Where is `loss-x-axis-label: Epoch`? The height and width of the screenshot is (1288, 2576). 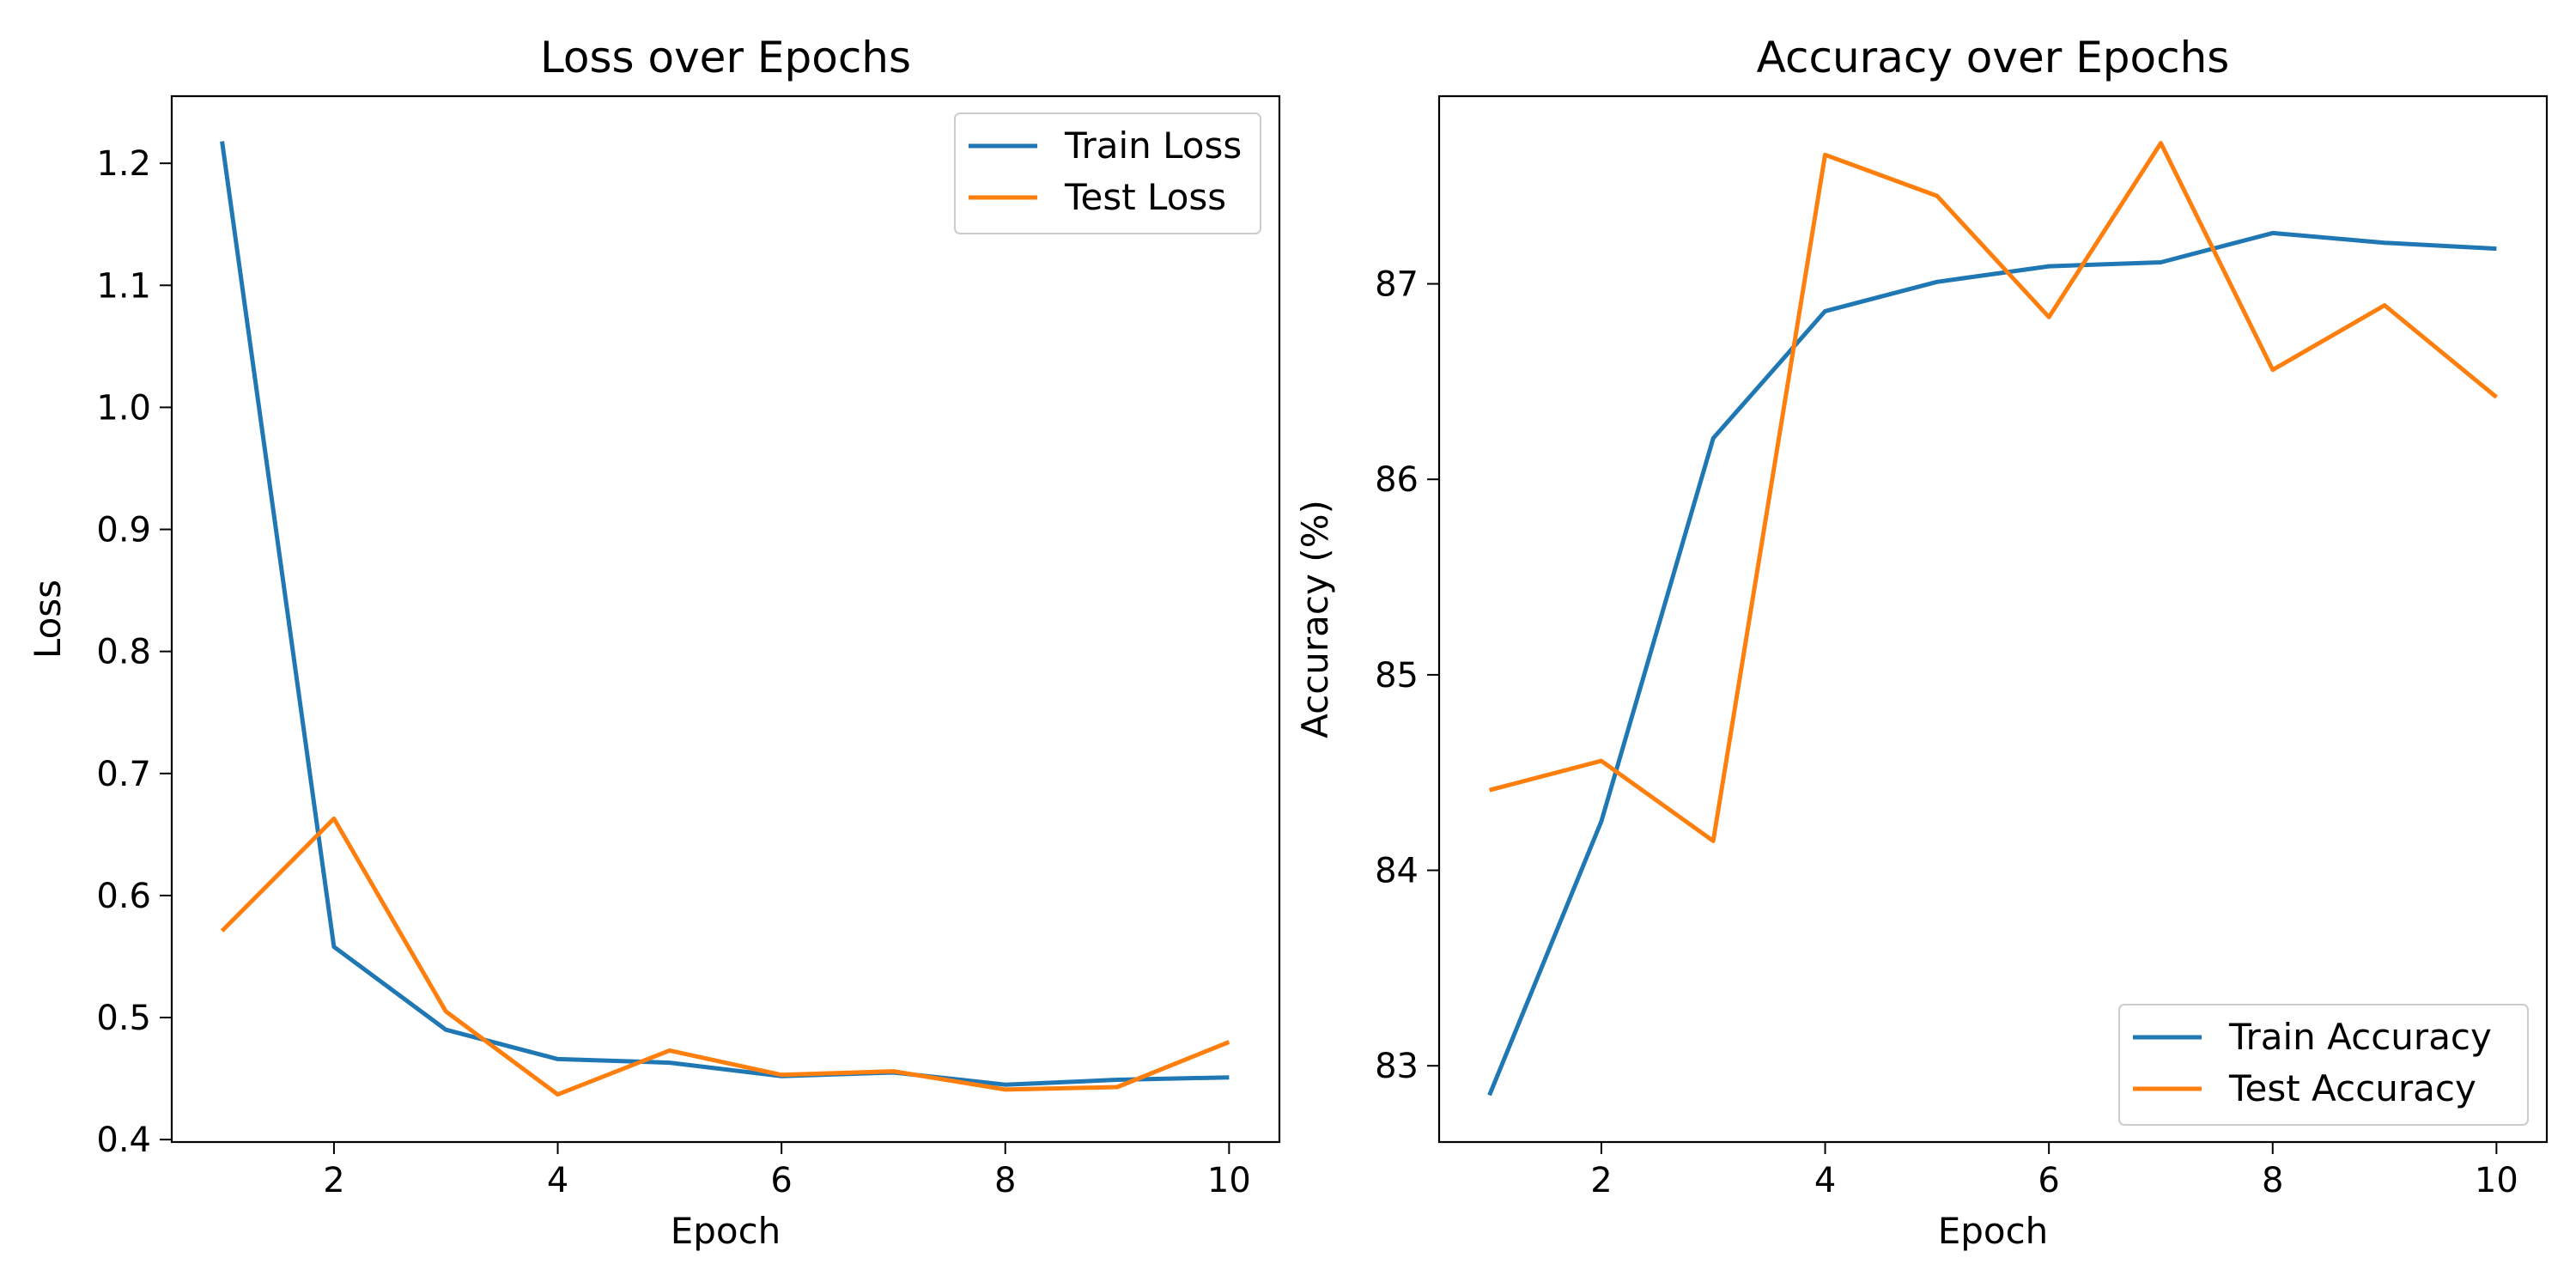
loss-x-axis-label: Epoch is located at coordinates (726, 1231).